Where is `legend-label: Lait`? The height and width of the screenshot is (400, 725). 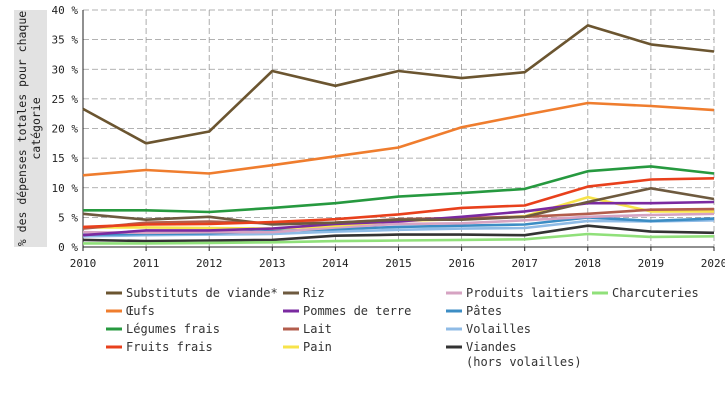 legend-label: Lait is located at coordinates (317, 329).